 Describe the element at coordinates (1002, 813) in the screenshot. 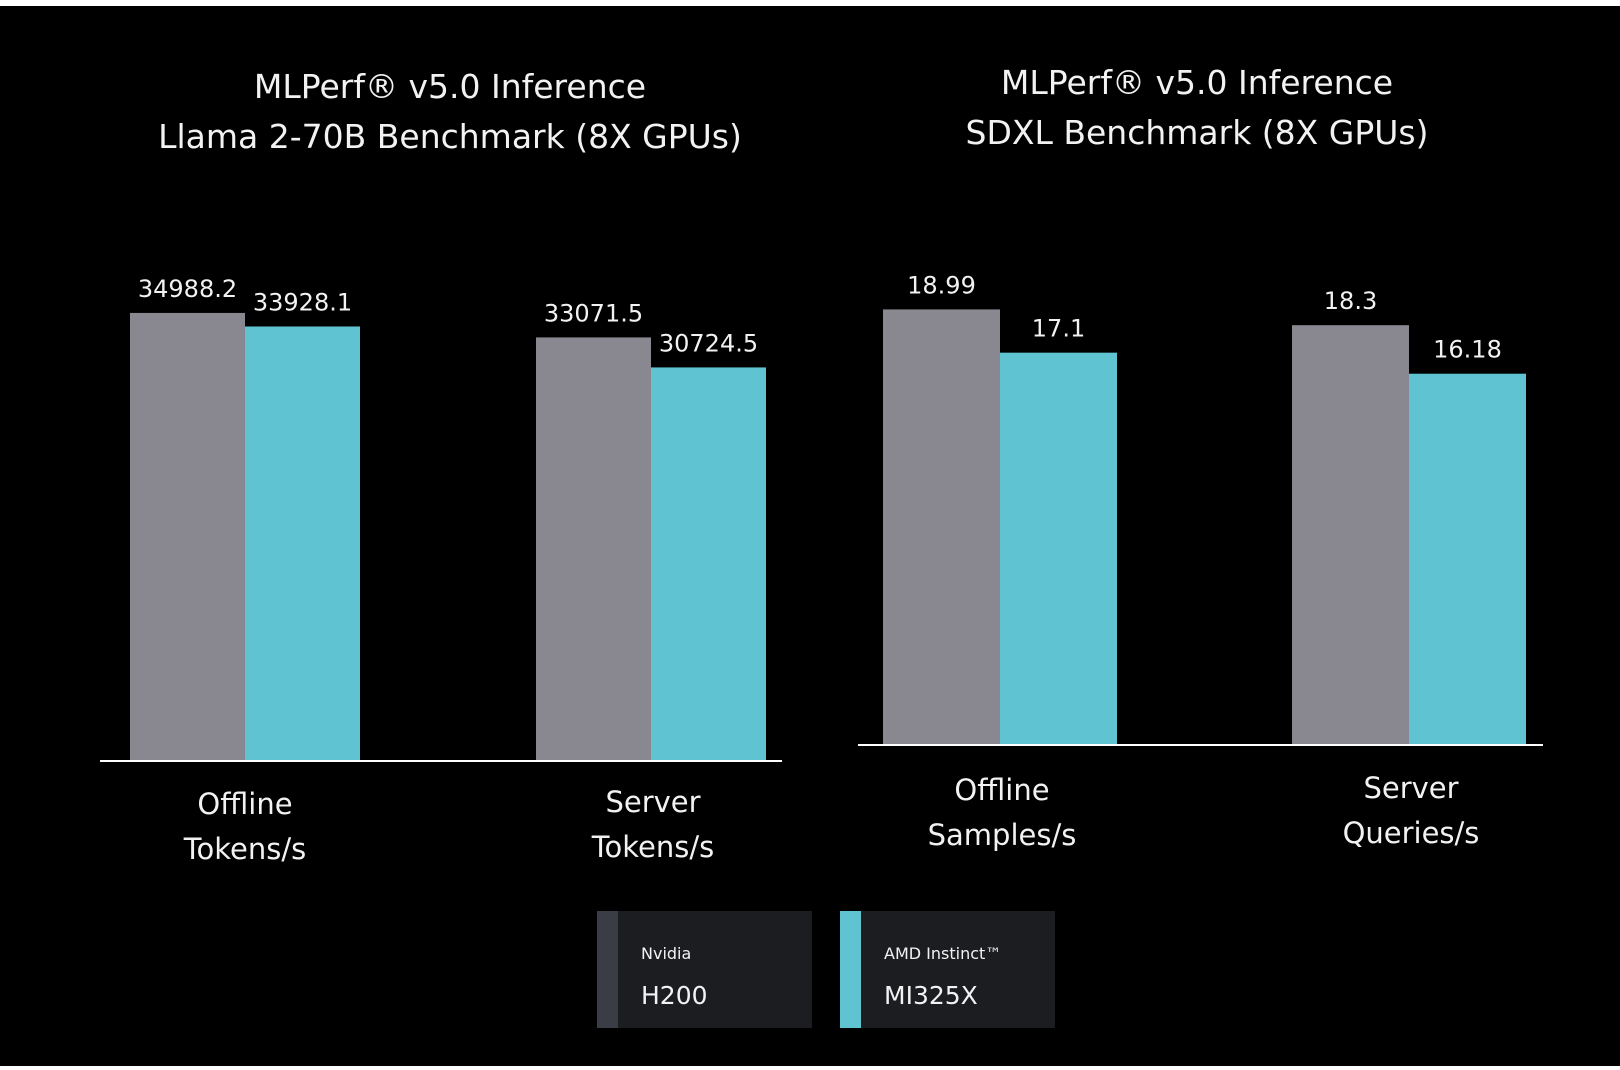

I see `sdxl-category-offline: Offline Samples/s` at that location.